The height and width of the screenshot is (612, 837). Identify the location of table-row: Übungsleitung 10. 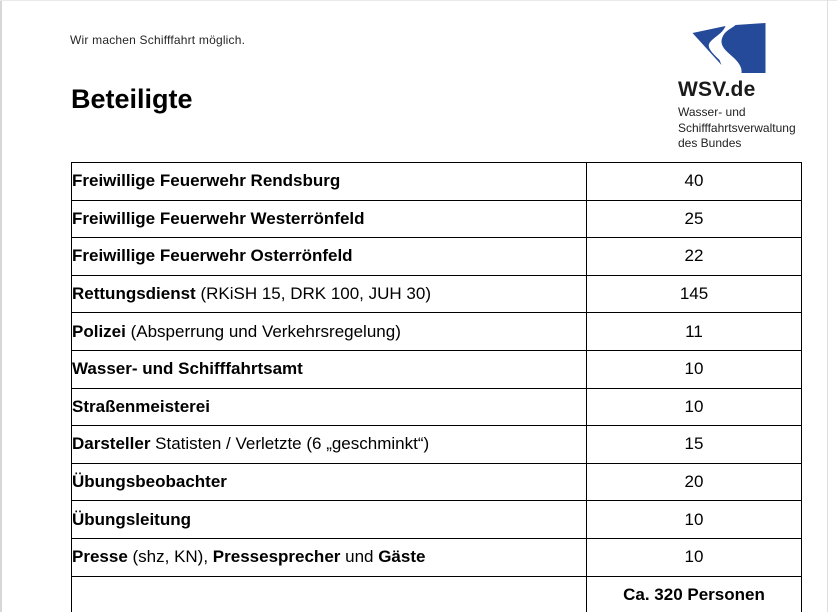
(436, 519).